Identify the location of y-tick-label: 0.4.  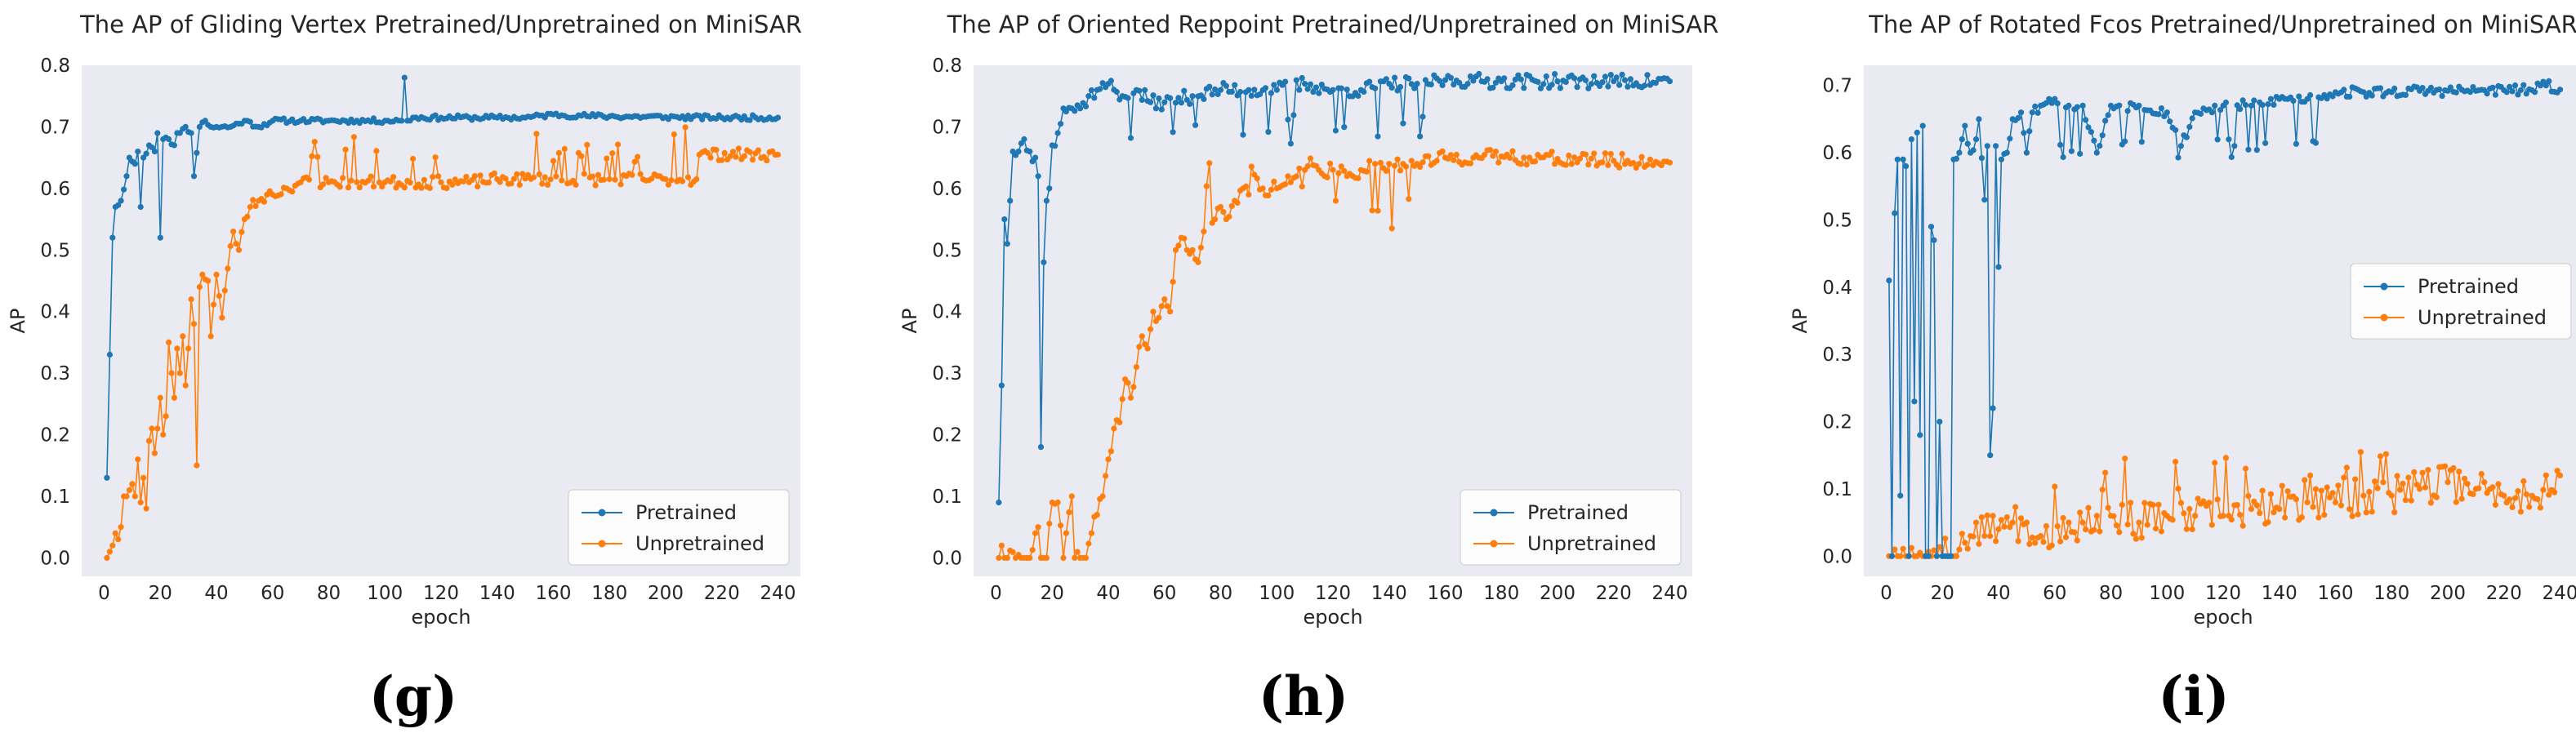
(1837, 288).